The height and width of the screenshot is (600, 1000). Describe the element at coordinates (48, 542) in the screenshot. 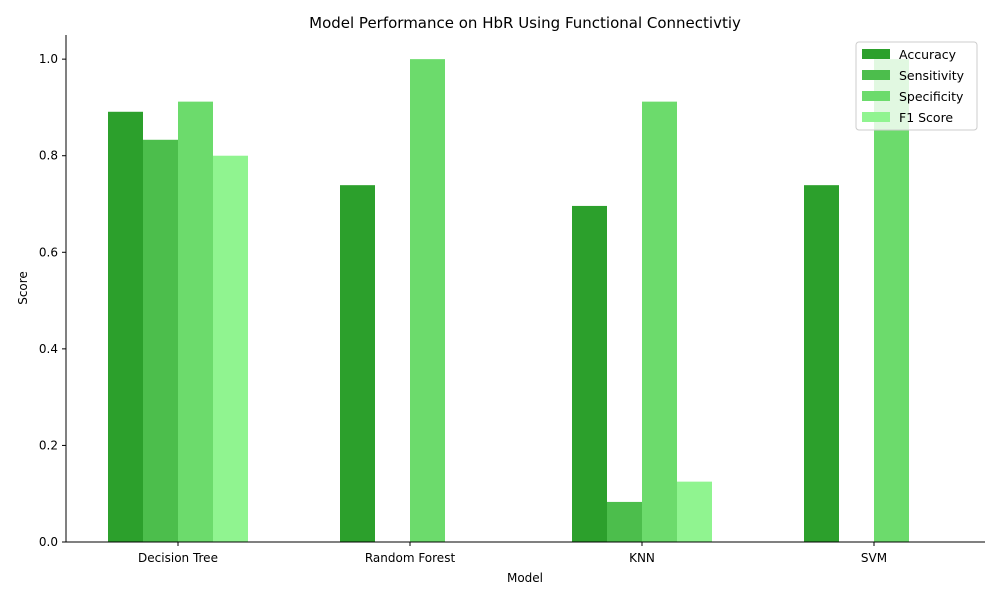

I see `y-tick-label: 0.0` at that location.